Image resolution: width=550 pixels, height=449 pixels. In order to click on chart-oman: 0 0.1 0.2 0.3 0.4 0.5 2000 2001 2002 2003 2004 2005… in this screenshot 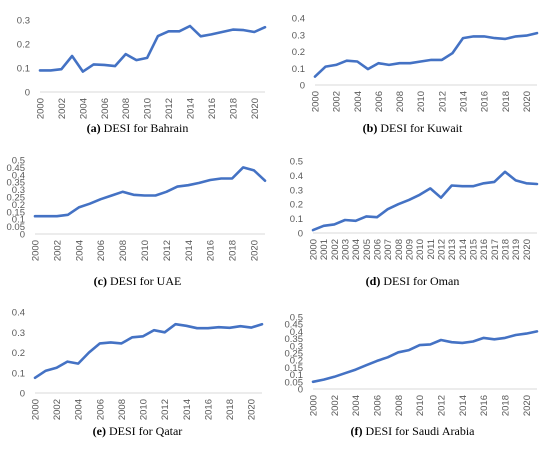, I will do `click(414, 208)`.